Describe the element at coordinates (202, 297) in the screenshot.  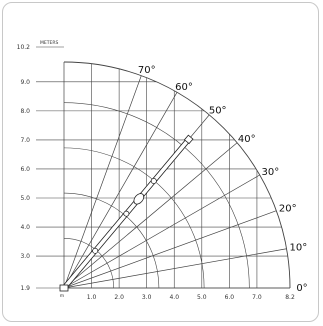
I see `x-tick-label: 5.0` at that location.